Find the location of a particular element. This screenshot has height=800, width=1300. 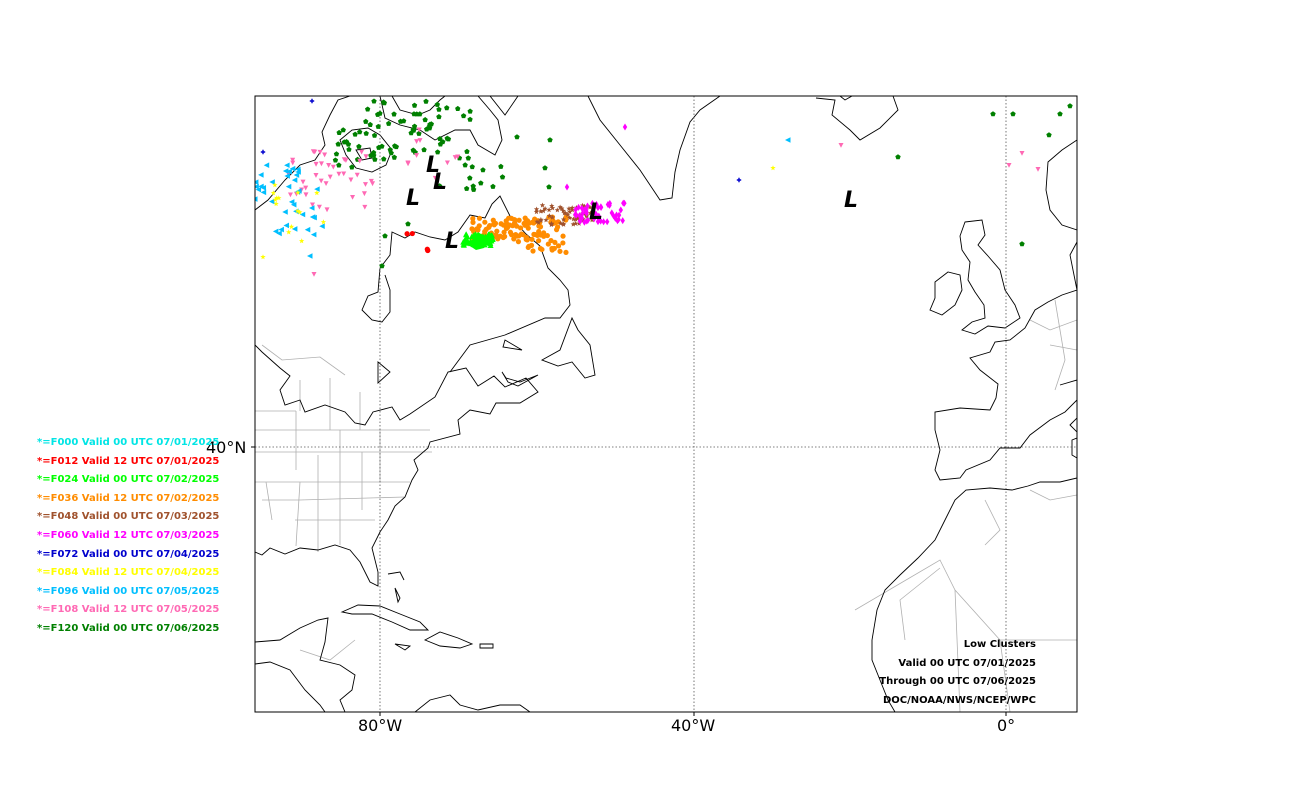

x-tick-label-80w: 80°W is located at coordinates (380, 725).